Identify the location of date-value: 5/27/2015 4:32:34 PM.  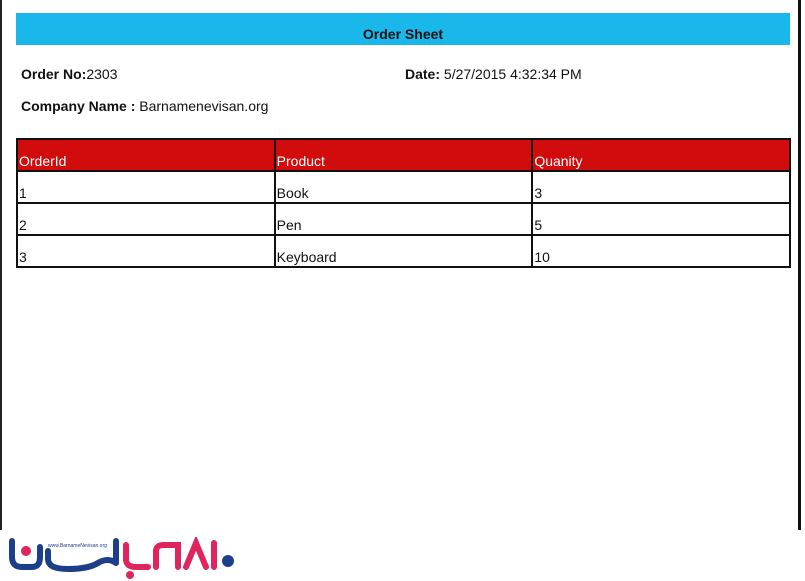
(512, 74).